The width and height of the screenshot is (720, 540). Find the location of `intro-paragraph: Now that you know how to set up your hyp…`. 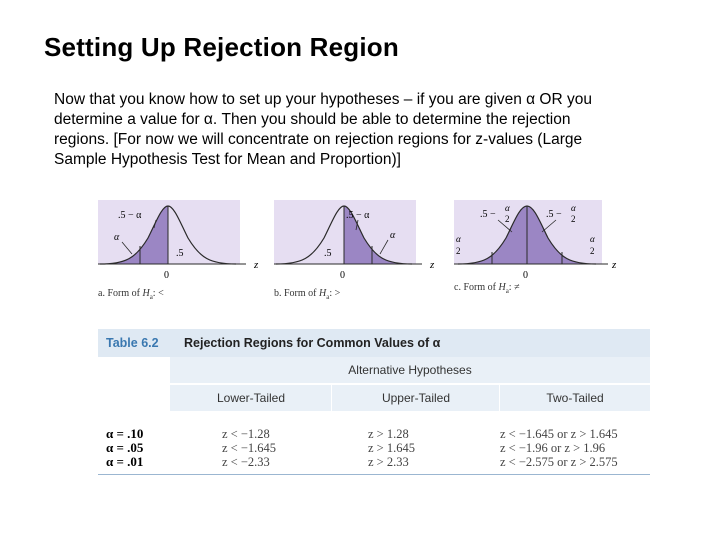

intro-paragraph: Now that you know how to set up your hyp… is located at coordinates (364, 130).